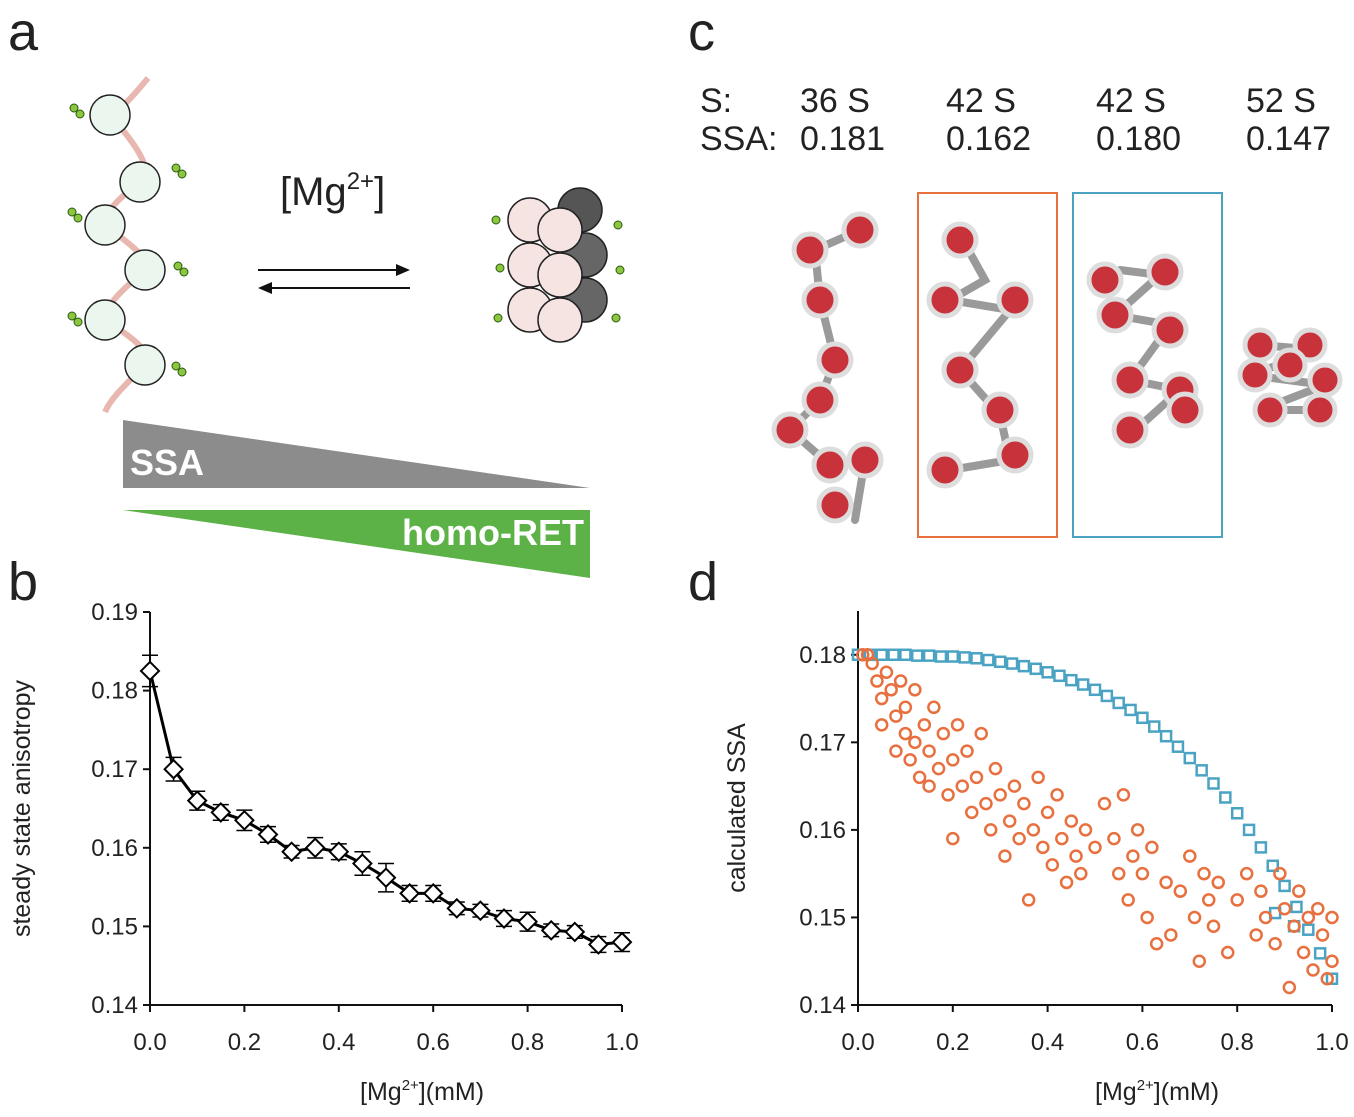 Image resolution: width=1354 pixels, height=1117 pixels. What do you see at coordinates (23, 32) in the screenshot?
I see `panel-label: a` at bounding box center [23, 32].